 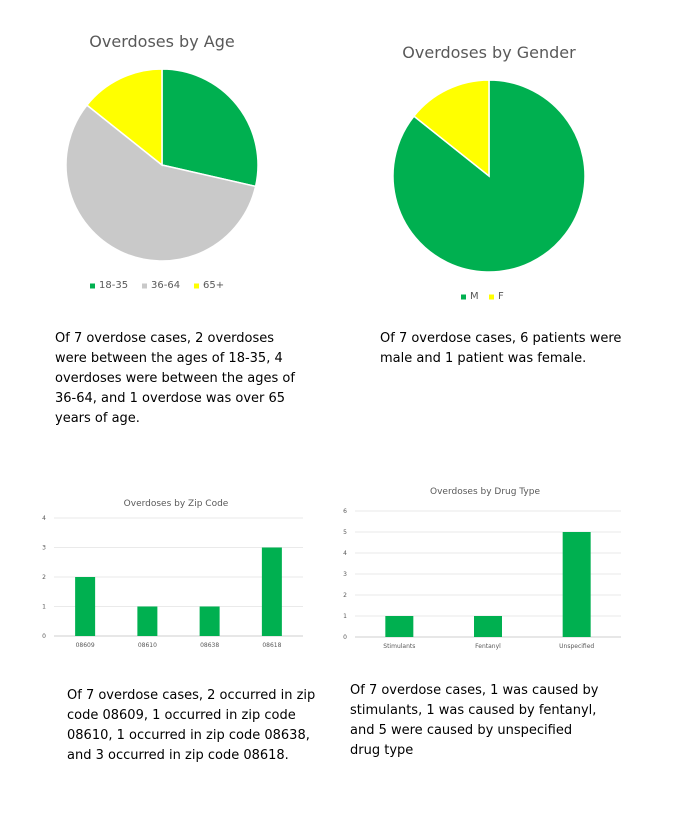 What do you see at coordinates (345, 511) in the screenshot?
I see `y-tick-label: 6` at bounding box center [345, 511].